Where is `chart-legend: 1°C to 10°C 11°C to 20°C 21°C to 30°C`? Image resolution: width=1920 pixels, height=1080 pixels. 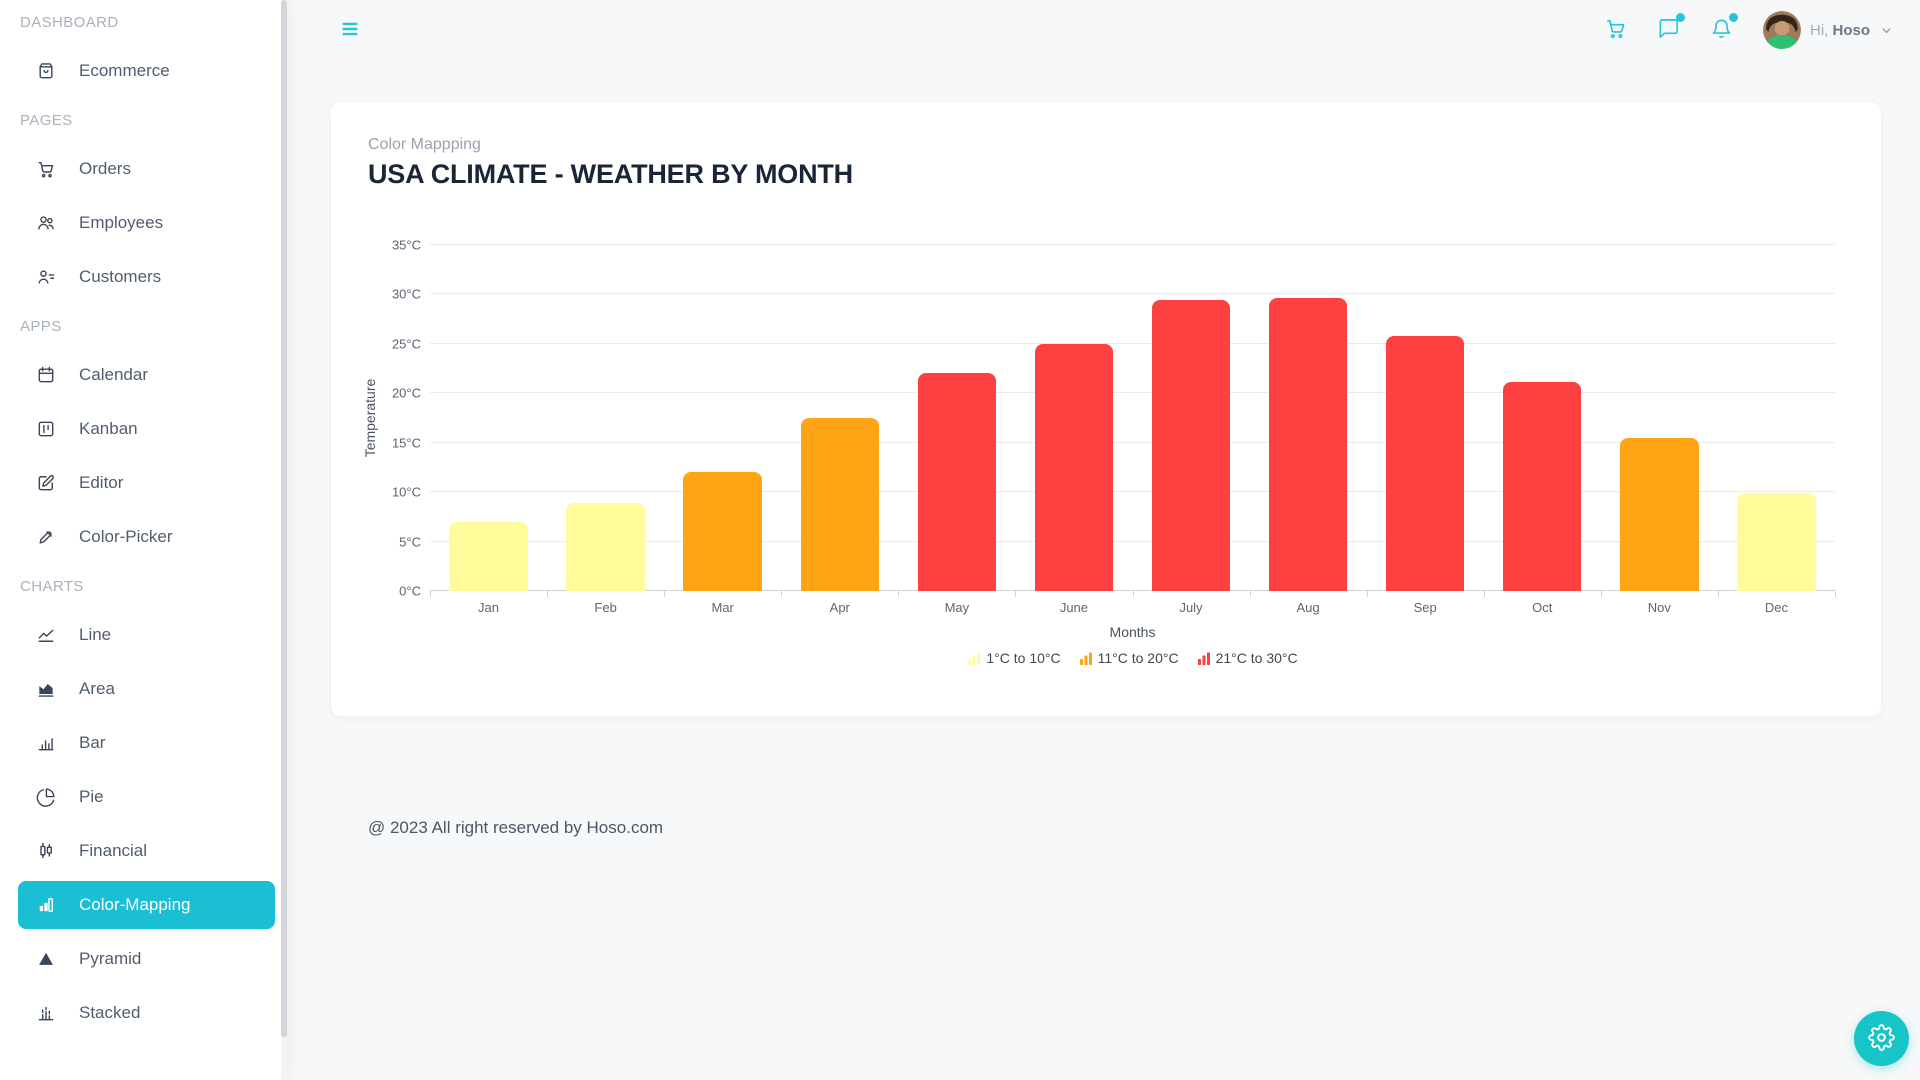
chart-legend: 1°C to 10°C 11°C to 20°C 21°C to 30°C is located at coordinates (1132, 658).